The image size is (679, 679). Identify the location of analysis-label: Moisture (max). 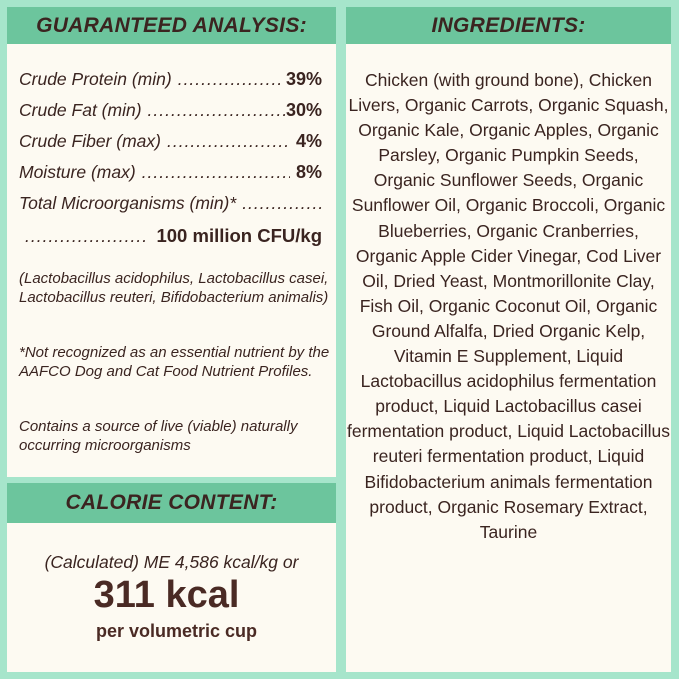
(77, 172).